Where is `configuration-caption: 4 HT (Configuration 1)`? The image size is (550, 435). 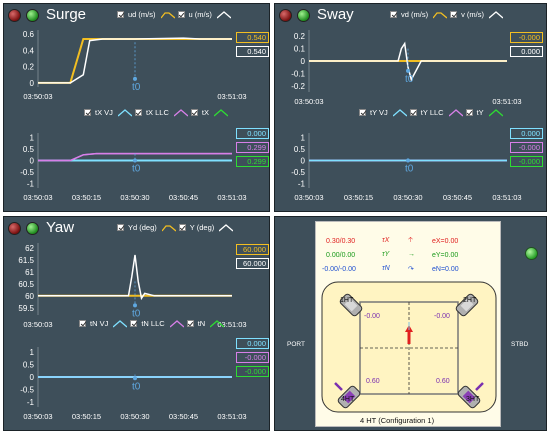
configuration-caption: 4 HT (Configuration 1) is located at coordinates (397, 420).